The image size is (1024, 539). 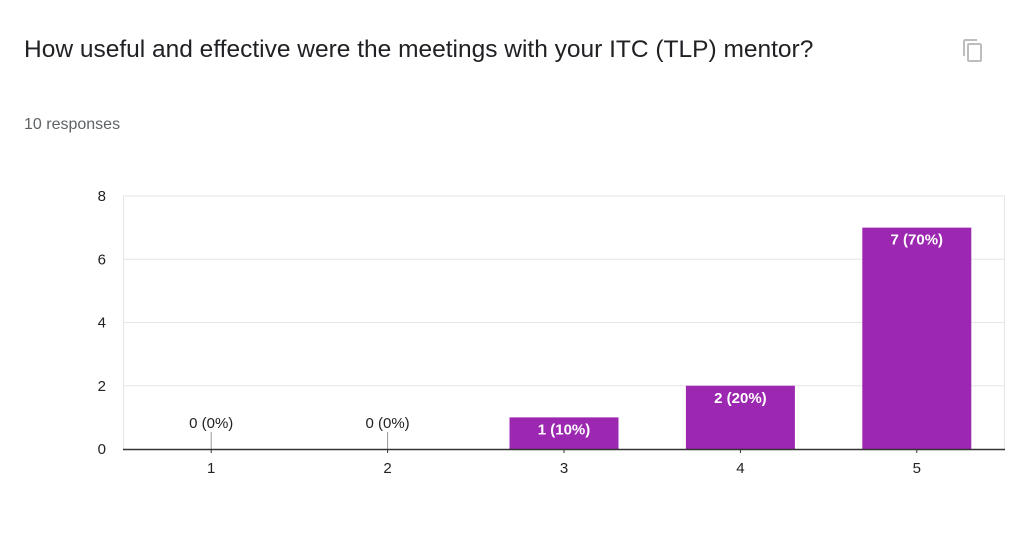 I want to click on copy-chart-button, so click(x=973, y=51).